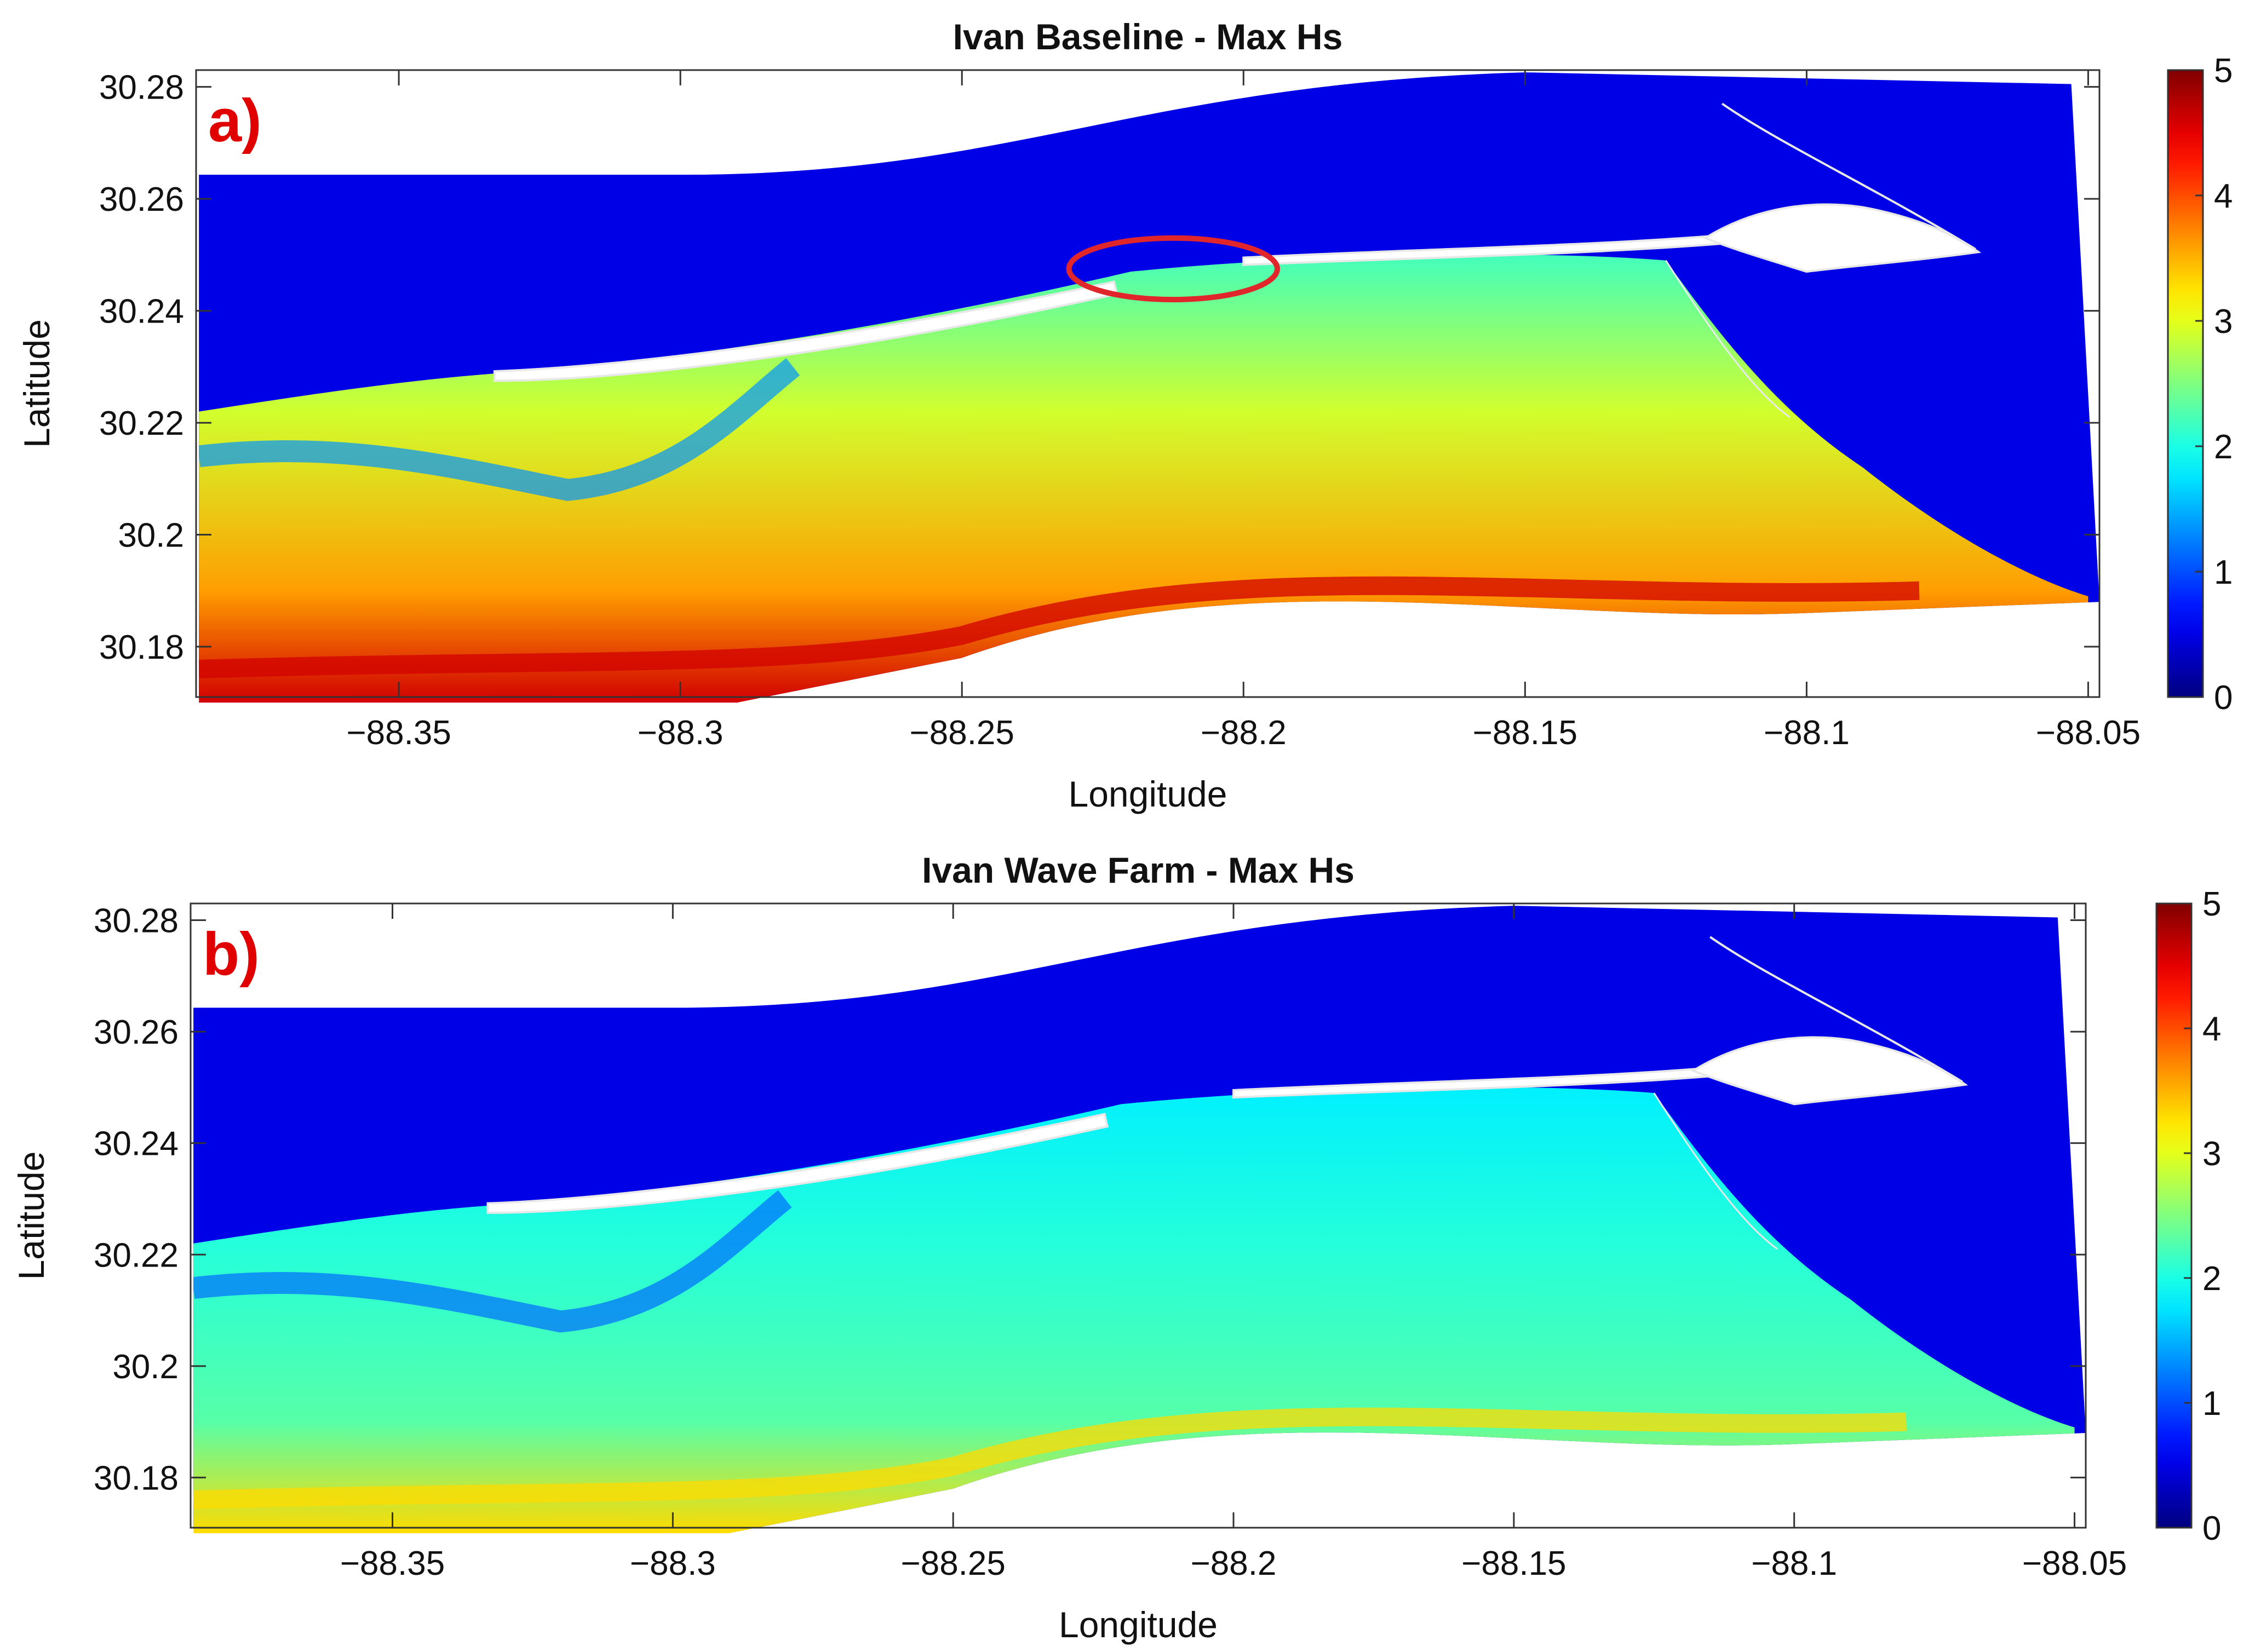  I want to click on panel-label: b), so click(231, 954).